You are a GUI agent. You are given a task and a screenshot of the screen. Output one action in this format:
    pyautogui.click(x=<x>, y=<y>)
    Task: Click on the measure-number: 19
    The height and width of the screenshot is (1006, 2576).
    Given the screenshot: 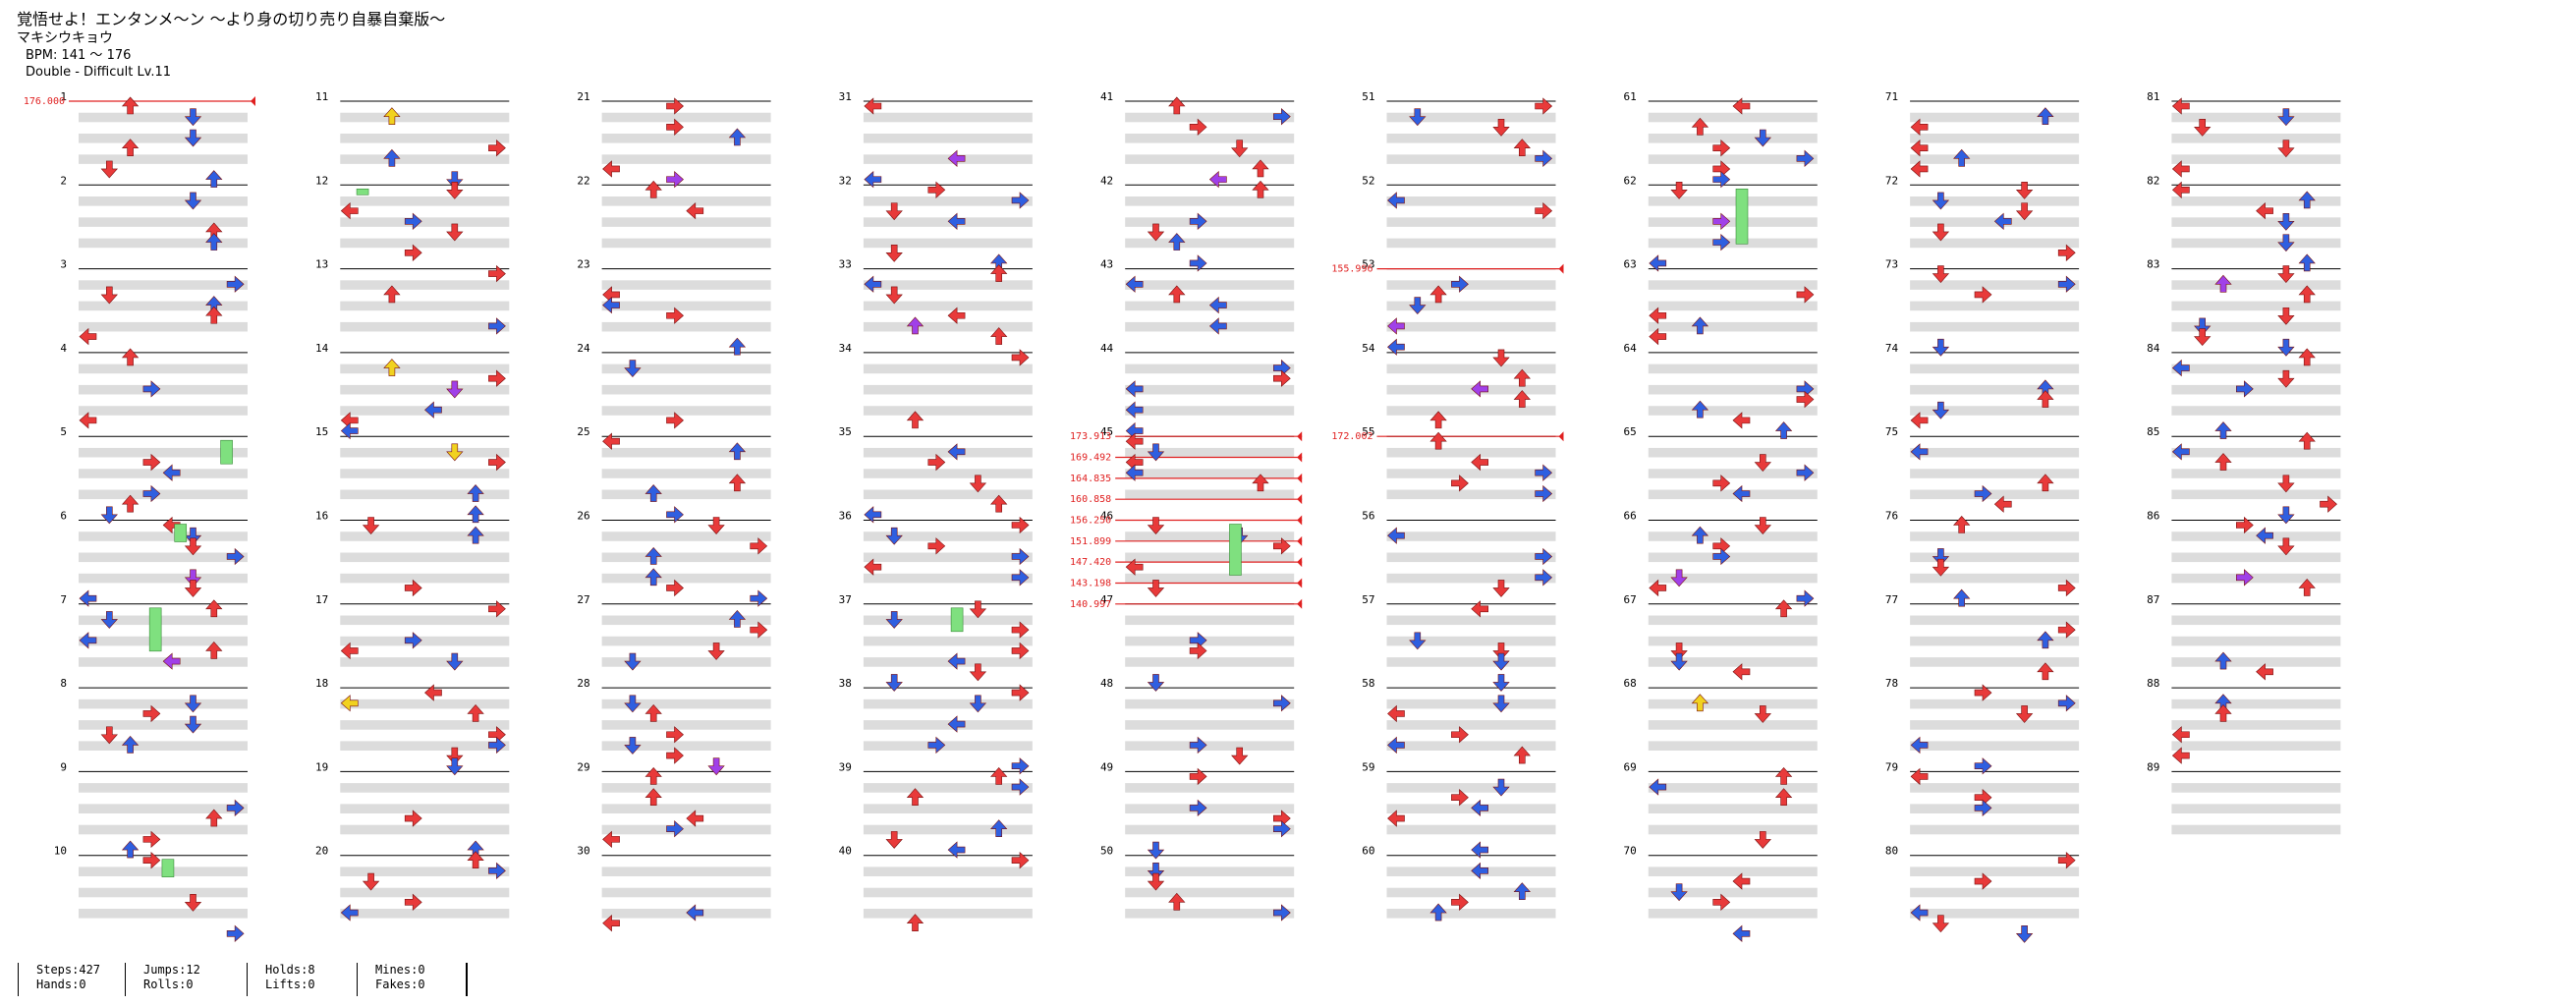 What is the action you would take?
    pyautogui.click(x=321, y=766)
    